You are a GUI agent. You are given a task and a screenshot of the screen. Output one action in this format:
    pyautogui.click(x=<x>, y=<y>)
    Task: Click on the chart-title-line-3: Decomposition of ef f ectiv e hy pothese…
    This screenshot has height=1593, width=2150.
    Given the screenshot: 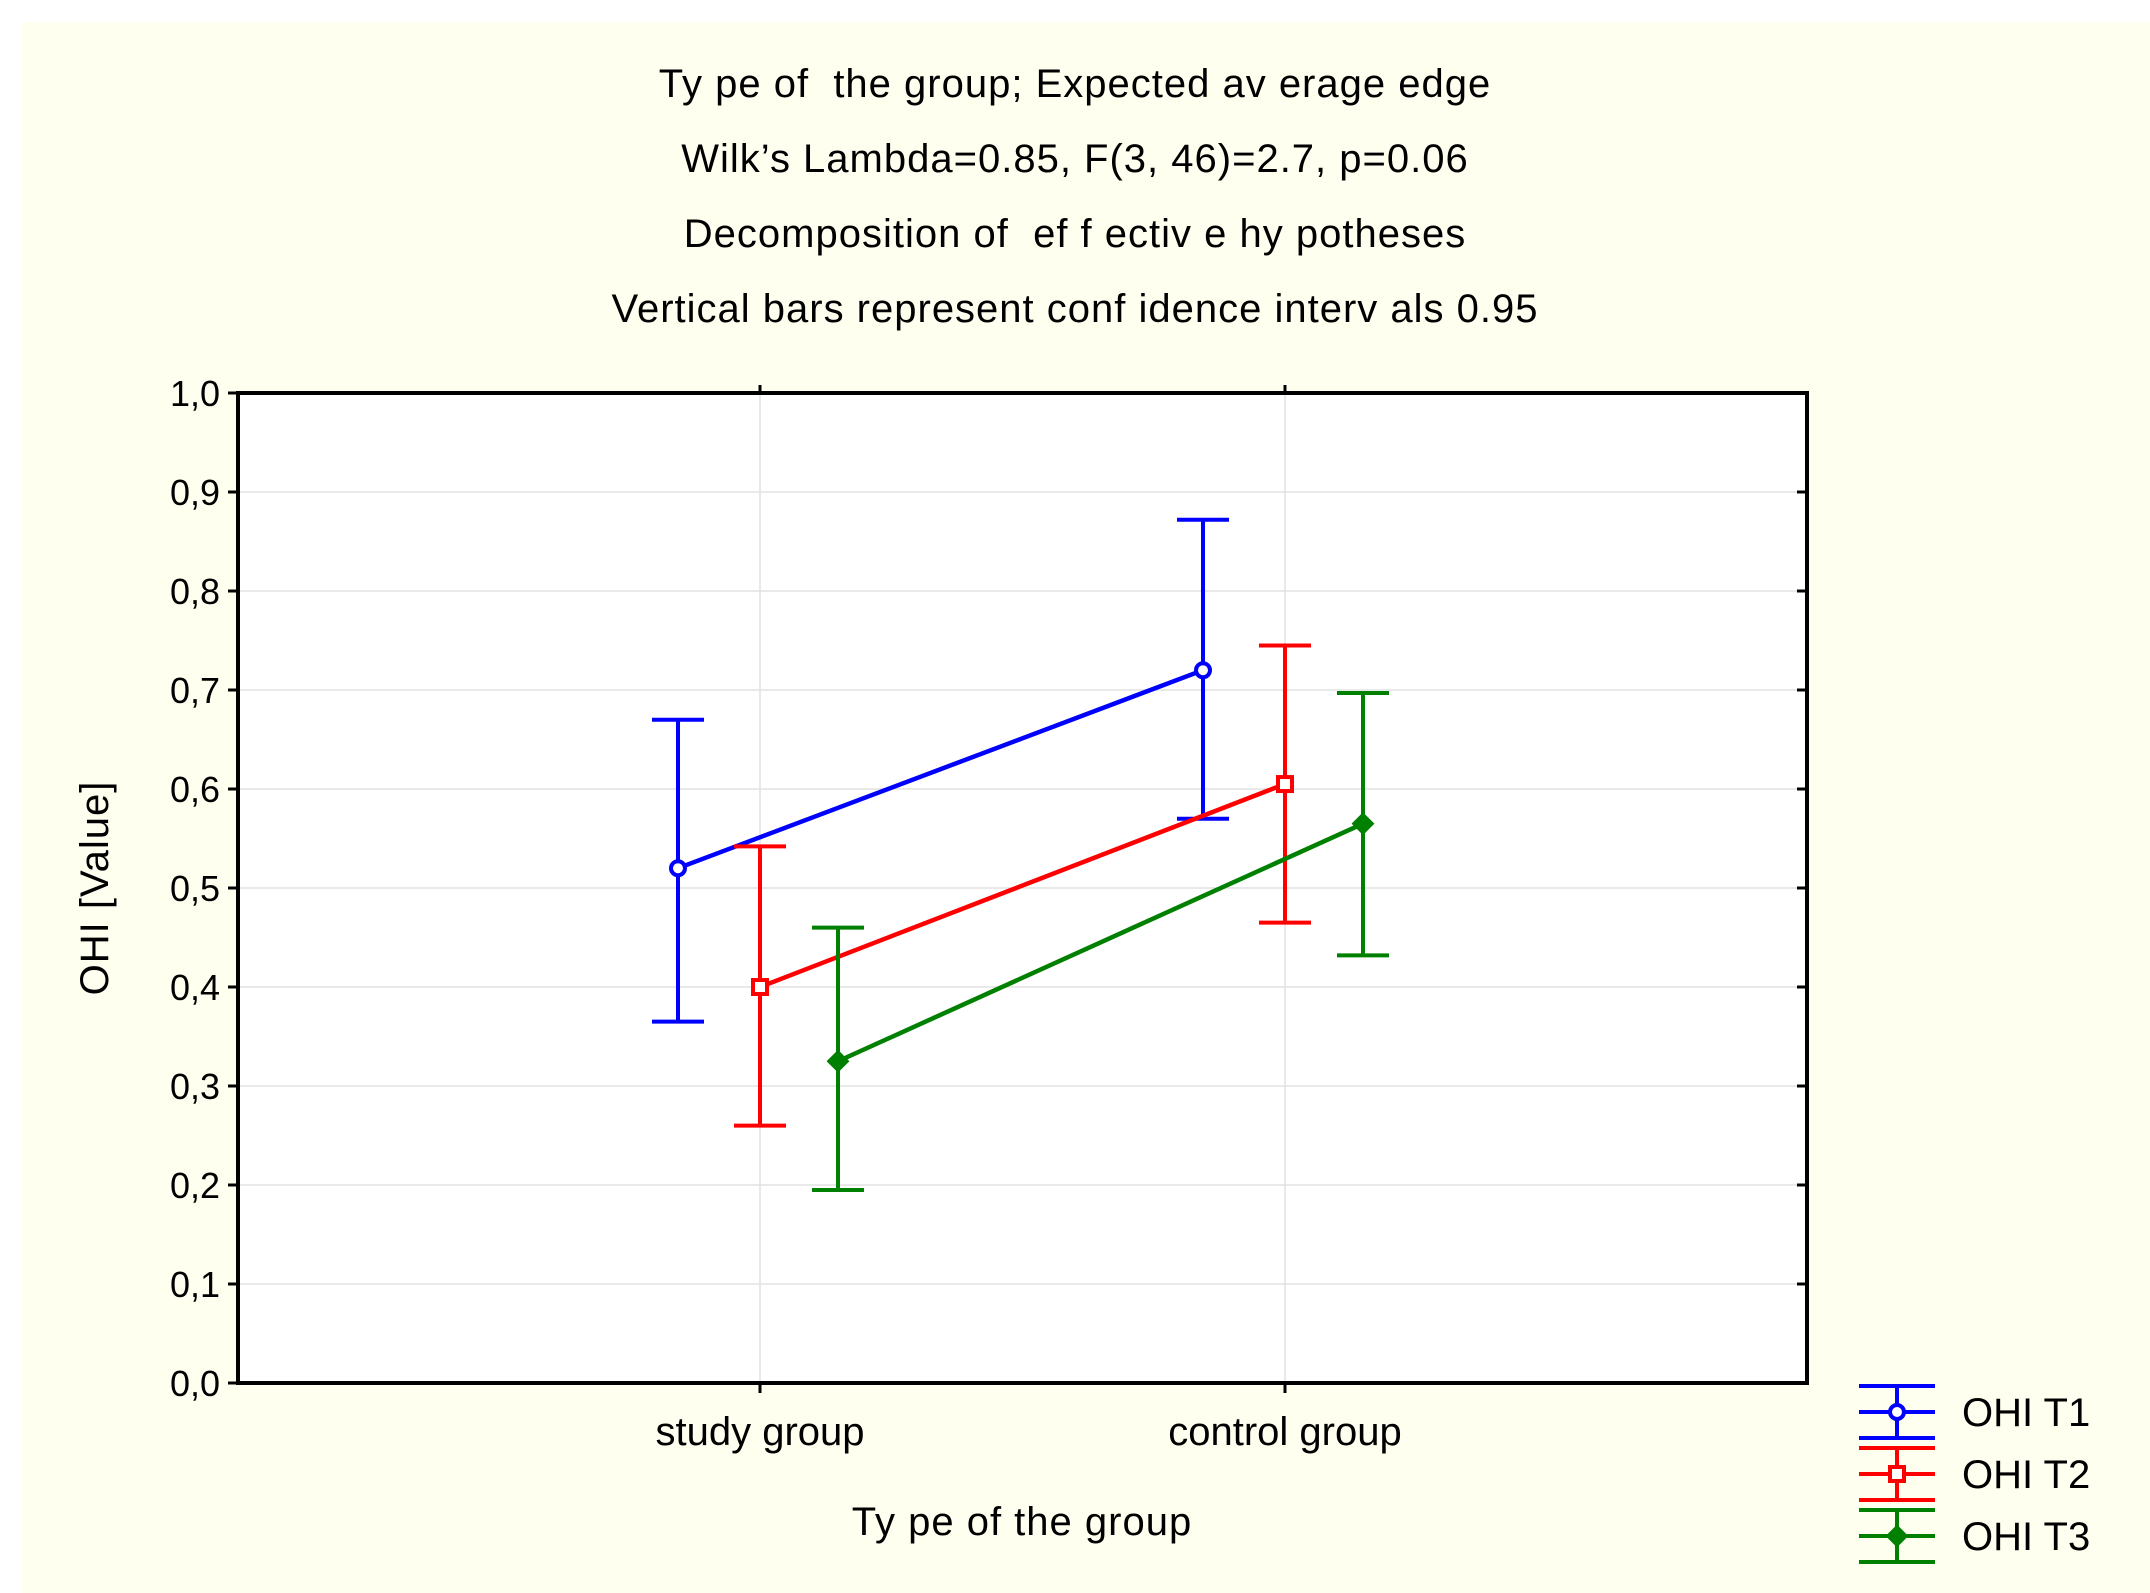 What is the action you would take?
    pyautogui.click(x=1075, y=234)
    